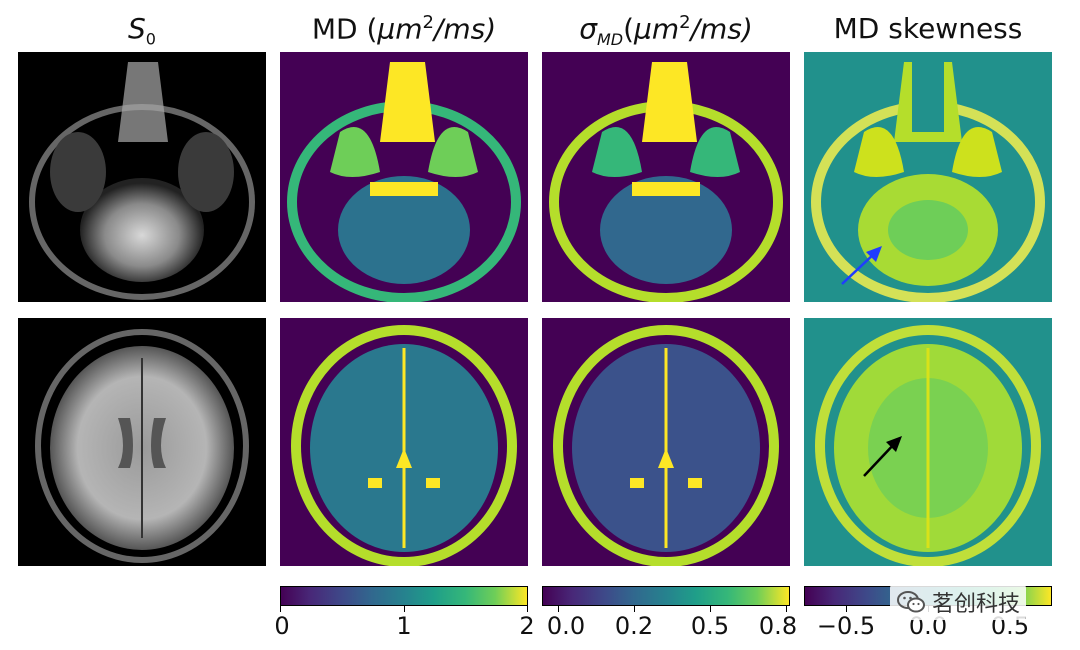 The image size is (1080, 650). What do you see at coordinates (666, 442) in the screenshot?
I see `sigma-md-map-row2` at bounding box center [666, 442].